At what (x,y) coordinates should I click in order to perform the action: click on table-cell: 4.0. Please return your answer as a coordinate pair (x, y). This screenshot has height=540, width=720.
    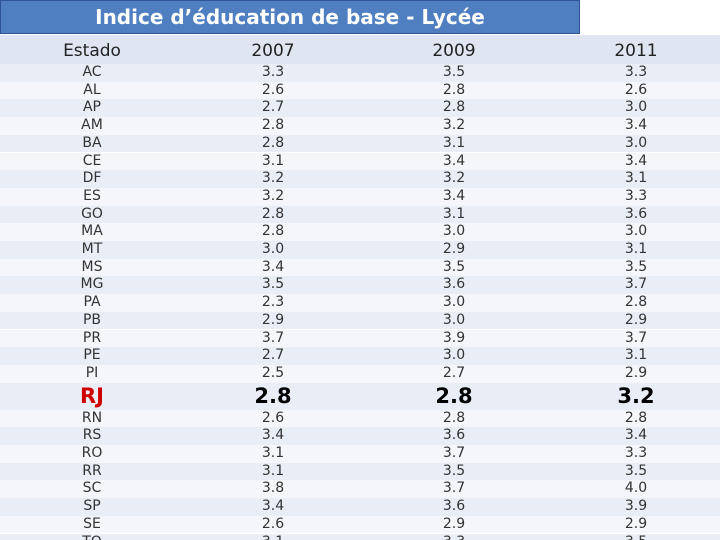
    Looking at the image, I should click on (636, 488).